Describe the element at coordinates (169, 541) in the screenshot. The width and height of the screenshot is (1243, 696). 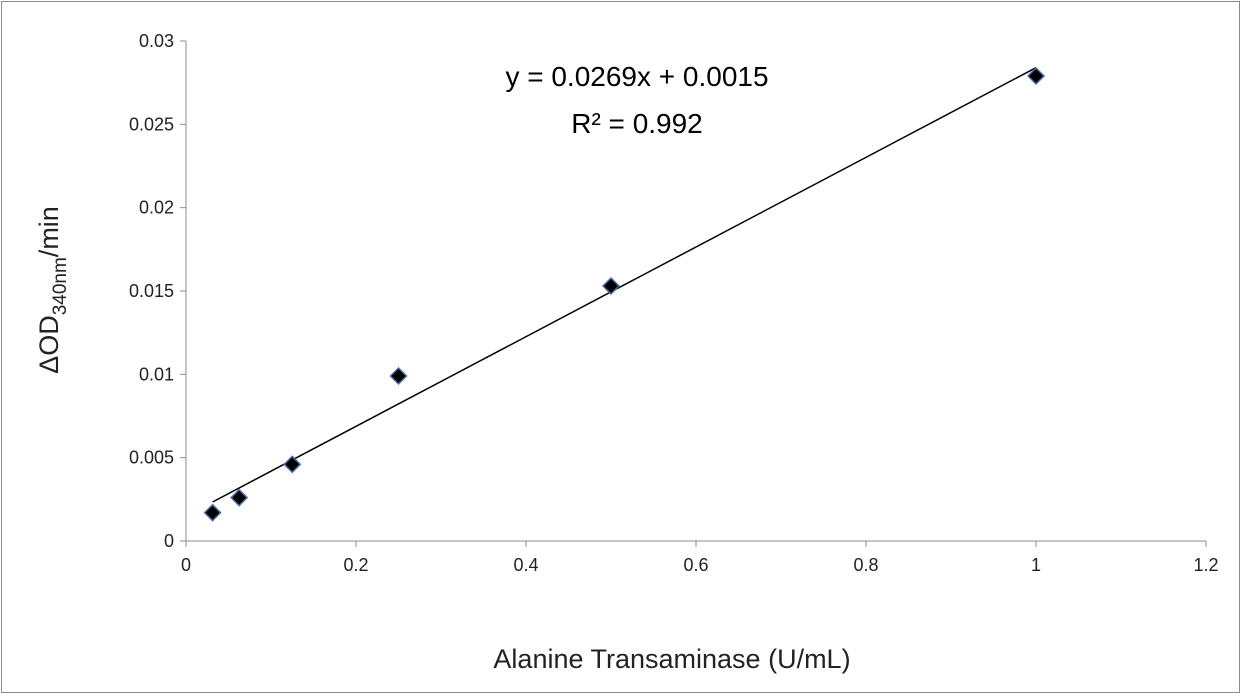
I see `y-tick-label: 0` at that location.